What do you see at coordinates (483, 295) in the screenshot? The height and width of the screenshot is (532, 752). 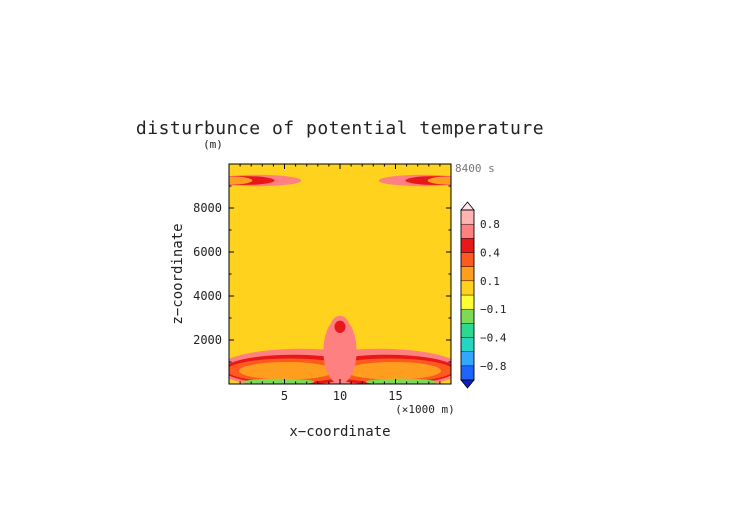 I see `colorbar: 0.8 0.4 0.1 −0.1 −0.4 −0.8` at bounding box center [483, 295].